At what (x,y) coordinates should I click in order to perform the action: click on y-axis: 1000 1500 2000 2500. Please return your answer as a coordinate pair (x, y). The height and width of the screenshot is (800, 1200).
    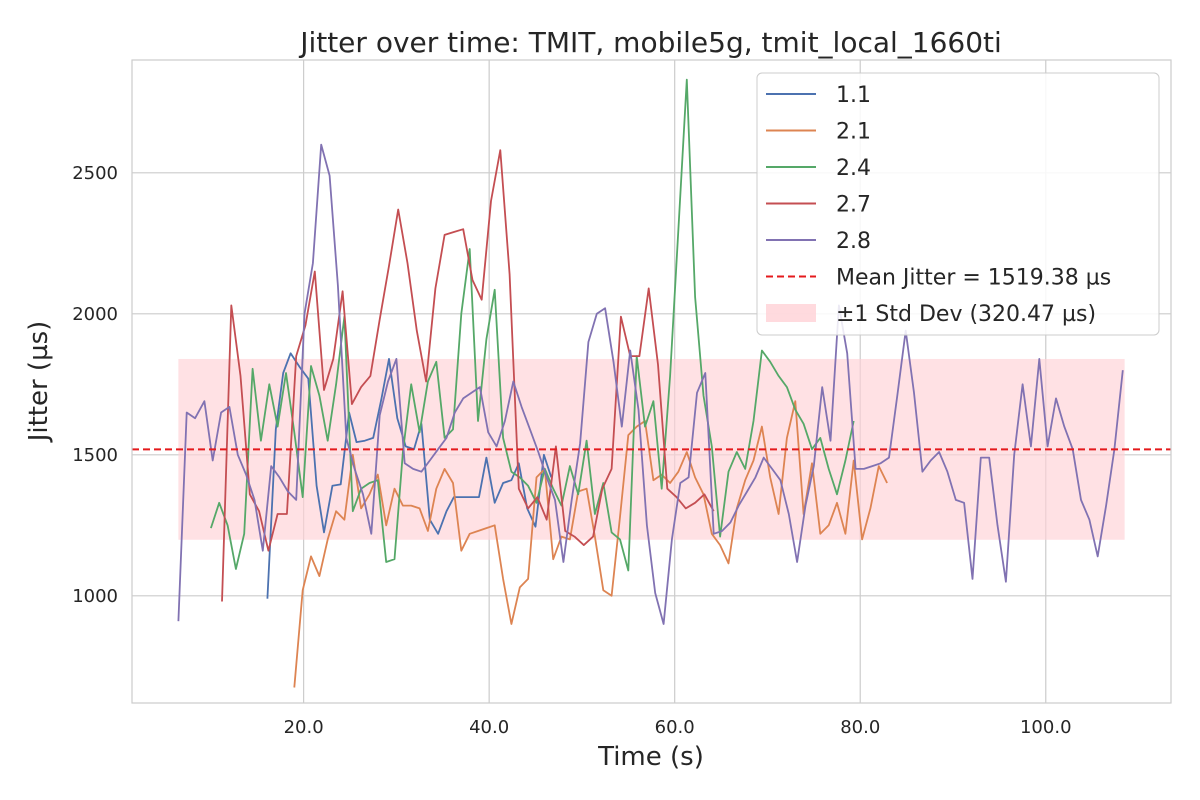
    Looking at the image, I should click on (95, 385).